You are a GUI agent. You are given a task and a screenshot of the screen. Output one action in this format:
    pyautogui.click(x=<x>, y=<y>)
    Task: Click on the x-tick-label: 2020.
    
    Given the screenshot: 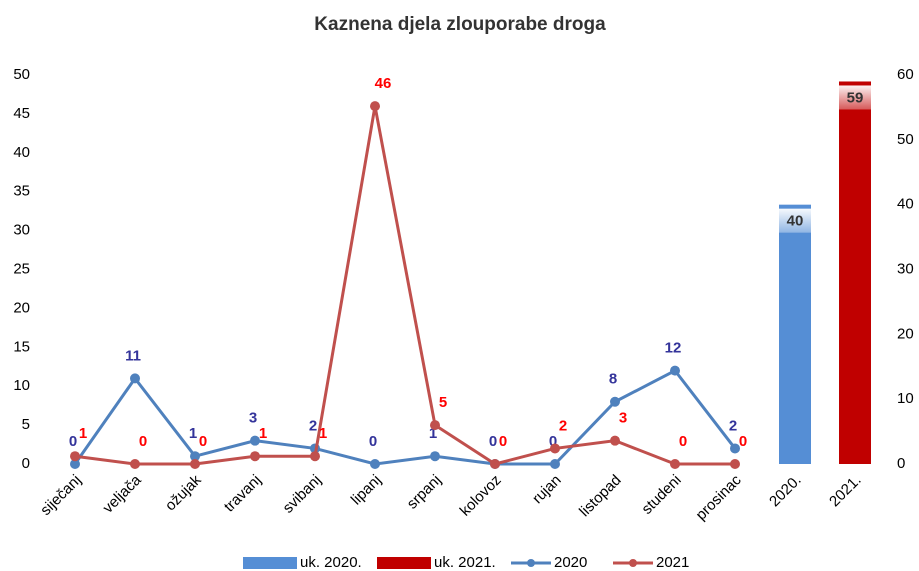 What is the action you would take?
    pyautogui.click(x=785, y=491)
    